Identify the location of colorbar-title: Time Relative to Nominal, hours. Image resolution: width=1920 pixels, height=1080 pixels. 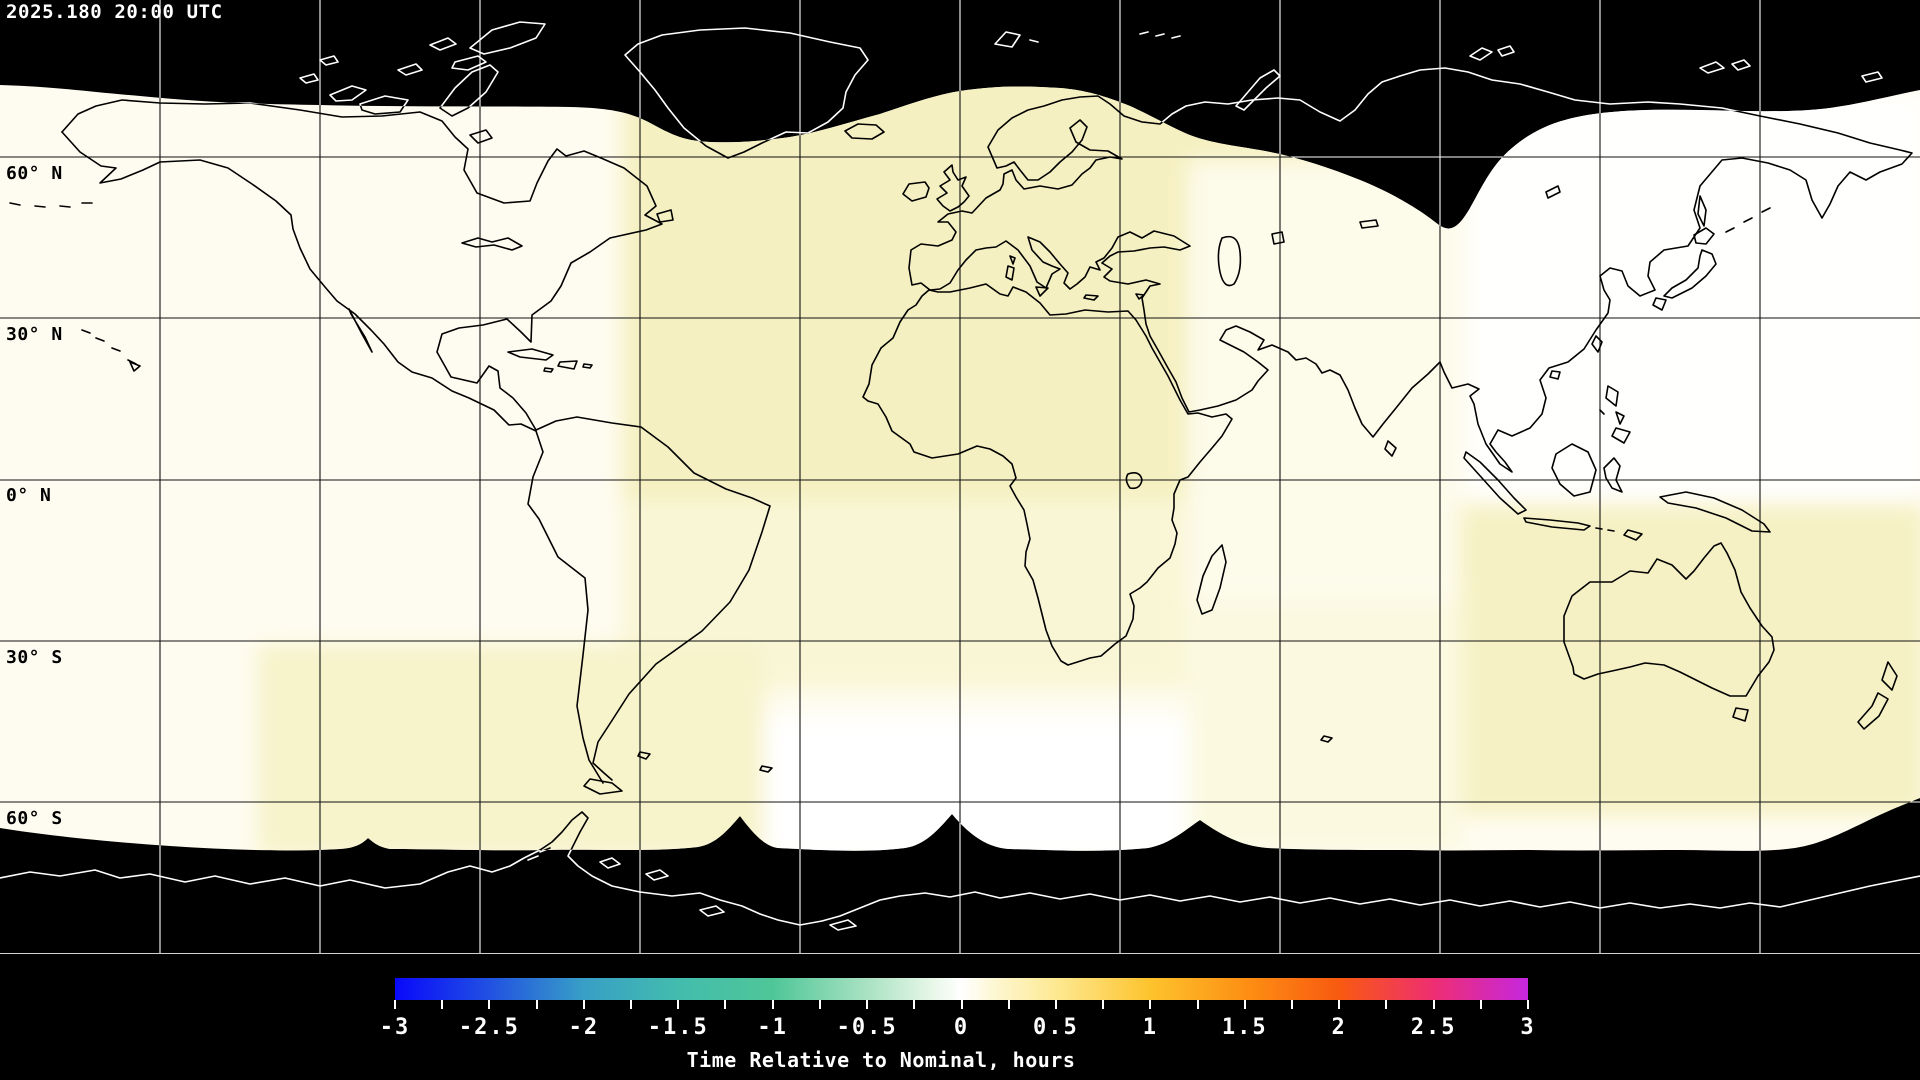
(881, 1060).